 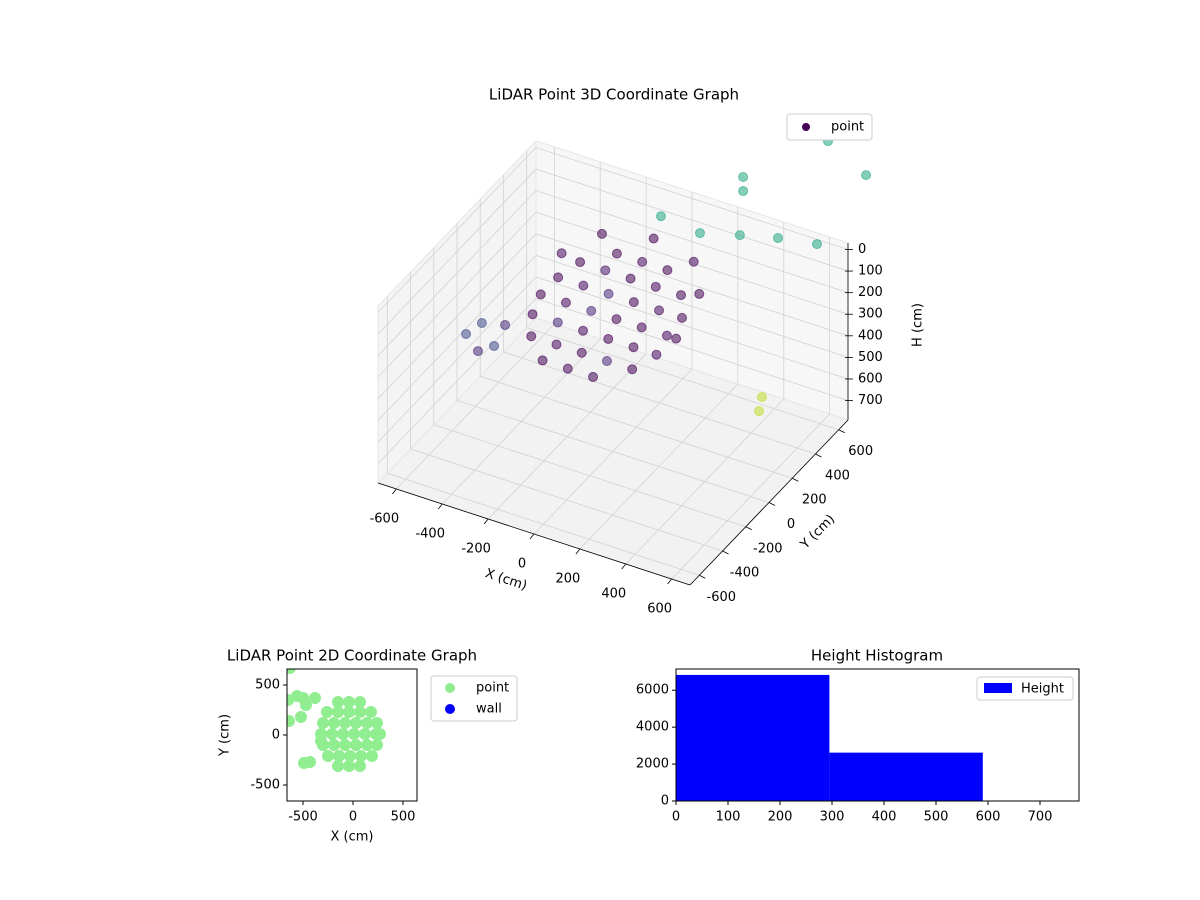 What do you see at coordinates (652, 727) in the screenshot?
I see `y-tick-label: 4000` at bounding box center [652, 727].